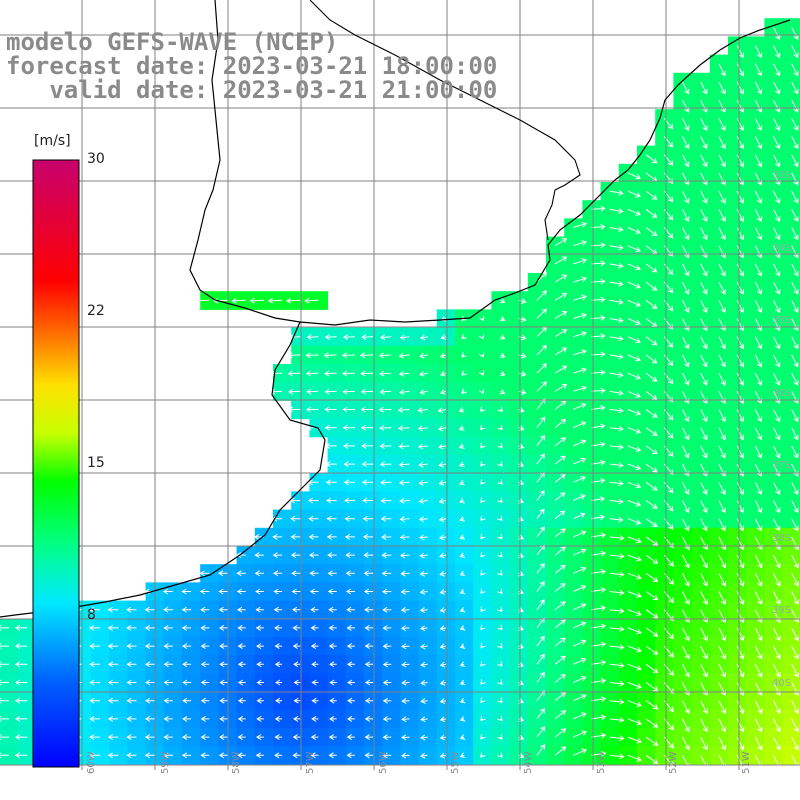  Describe the element at coordinates (383, 762) in the screenshot. I see `lon-label: 56W` at that location.